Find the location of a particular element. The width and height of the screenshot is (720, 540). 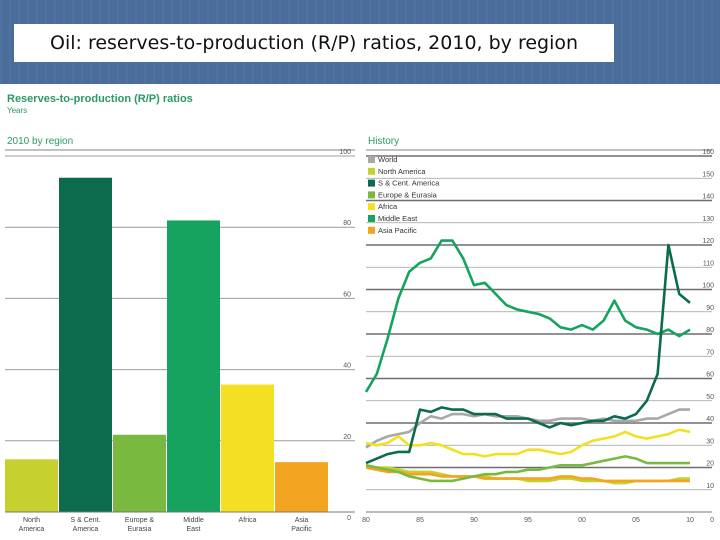

bar-category-label: S & Cent. is located at coordinates (86, 520).